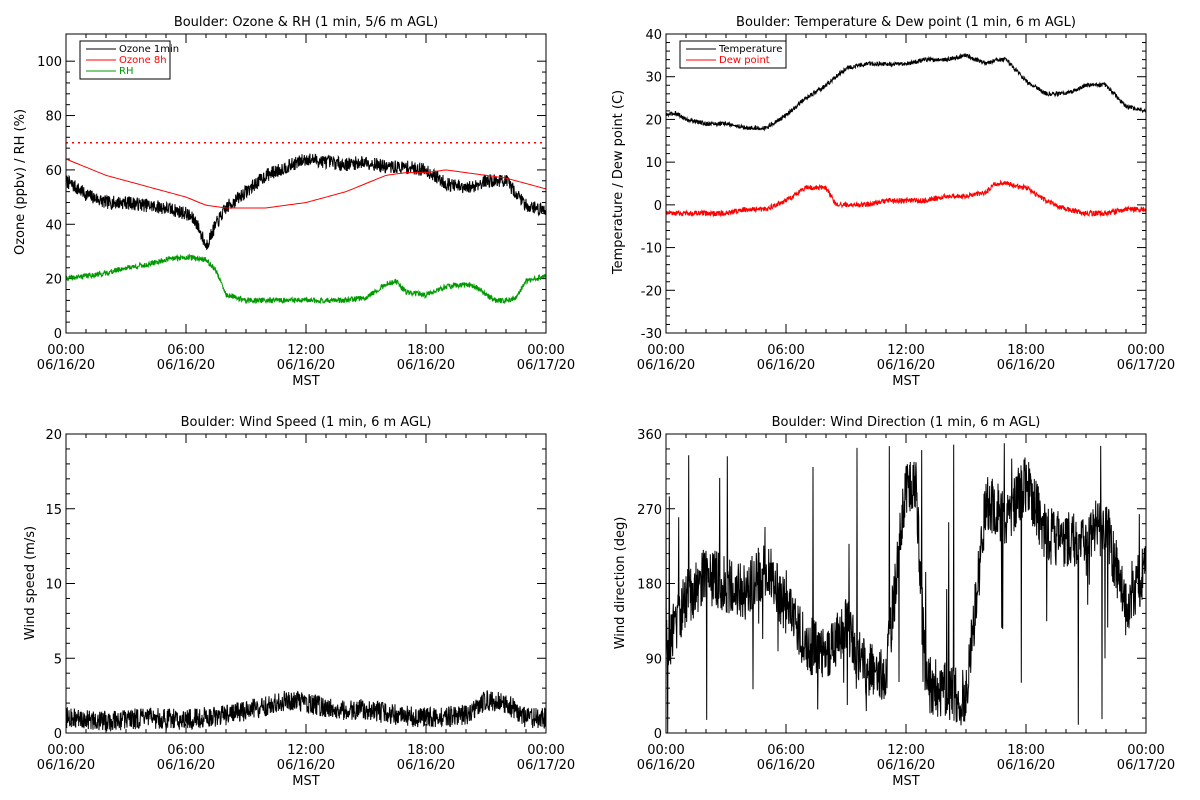 This screenshot has width=1200, height=800. I want to click on ozone-rh-ytick-label: 0, so click(58, 334).